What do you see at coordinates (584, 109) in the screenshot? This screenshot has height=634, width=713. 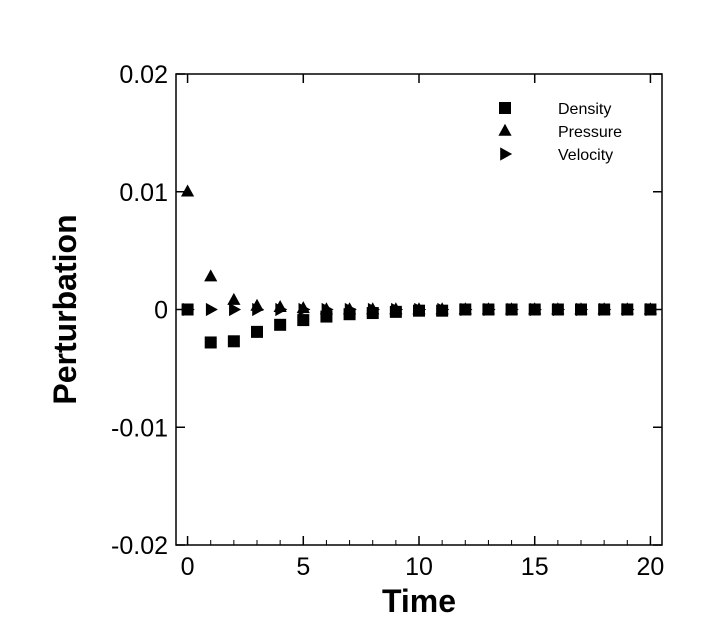 I see `legend-label: Density` at bounding box center [584, 109].